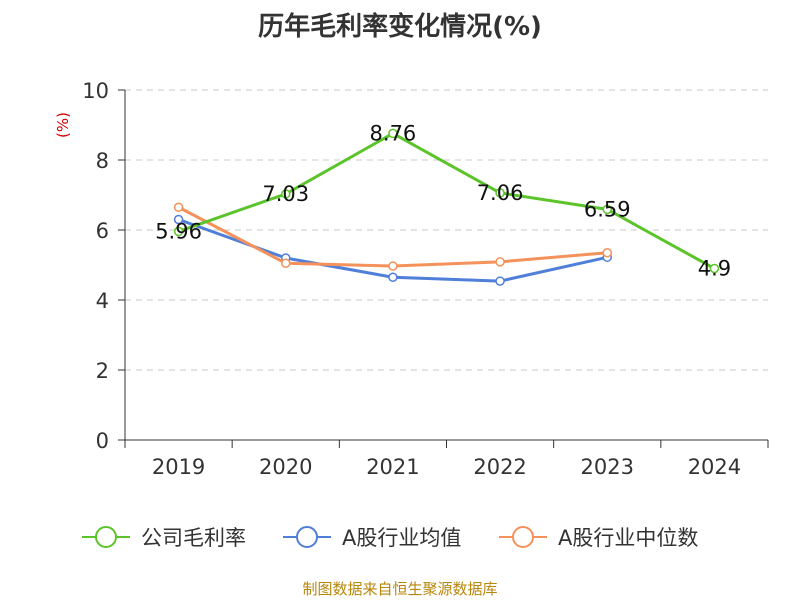 The image size is (800, 600). Describe the element at coordinates (499, 467) in the screenshot. I see `x-tick-label: 2022` at that location.